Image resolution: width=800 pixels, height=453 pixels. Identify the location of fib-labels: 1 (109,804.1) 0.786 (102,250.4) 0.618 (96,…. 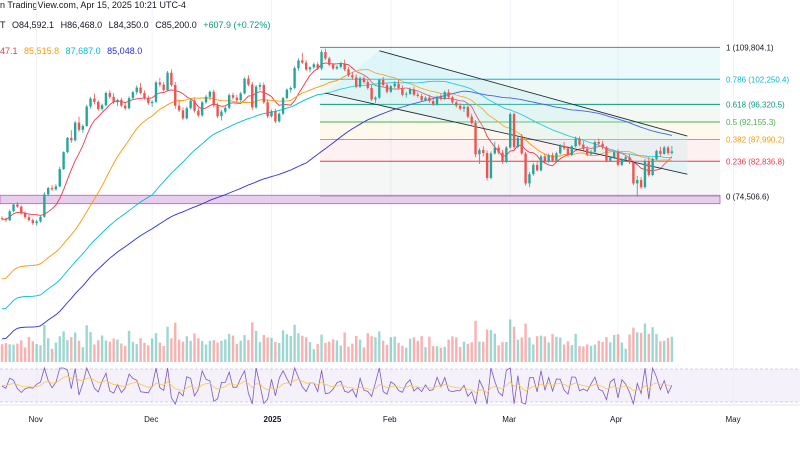
(757, 122).